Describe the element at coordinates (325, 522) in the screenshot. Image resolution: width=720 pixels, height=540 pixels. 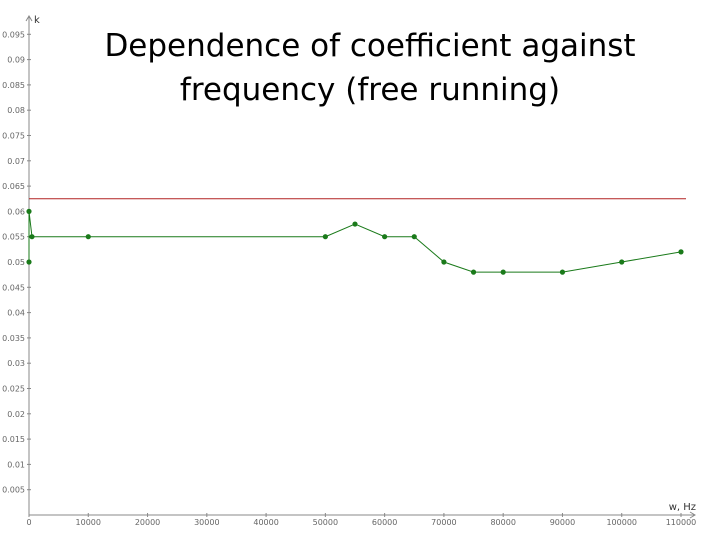
I see `x-tick-label: 50000` at that location.